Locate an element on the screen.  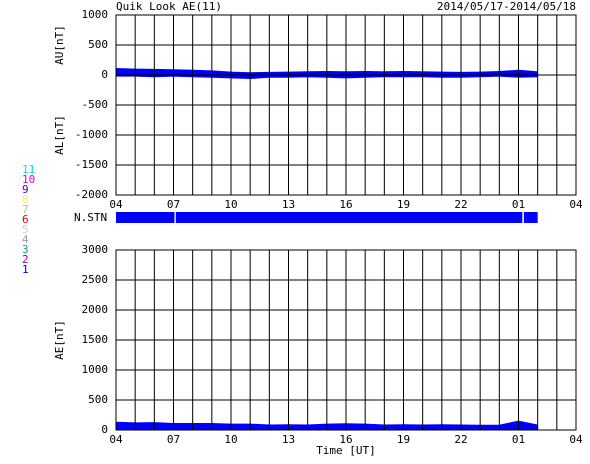
y-tick-label: 2500 is located at coordinates (95, 279).